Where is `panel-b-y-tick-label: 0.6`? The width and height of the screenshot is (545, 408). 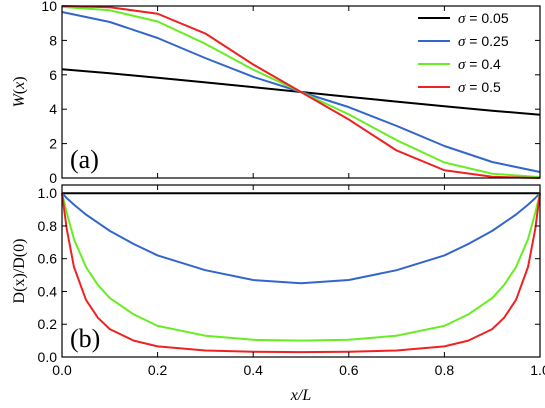 panel-b-y-tick-label: 0.6 is located at coordinates (48, 259).